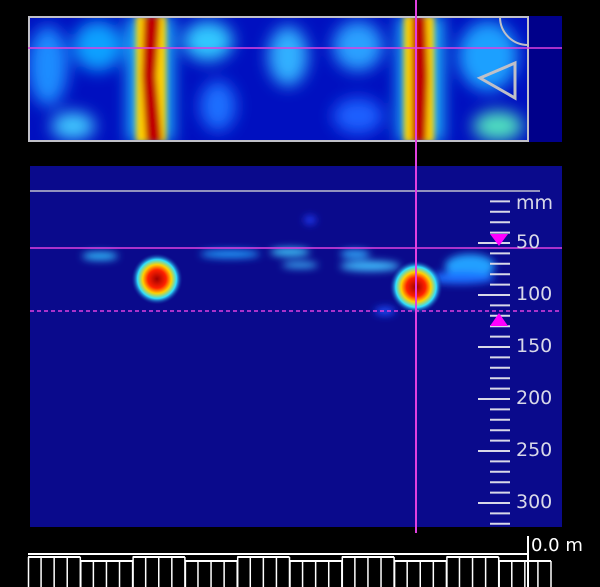 The image size is (600, 587). Describe the element at coordinates (494, 362) in the screenshot. I see `depth-ticks` at that location.